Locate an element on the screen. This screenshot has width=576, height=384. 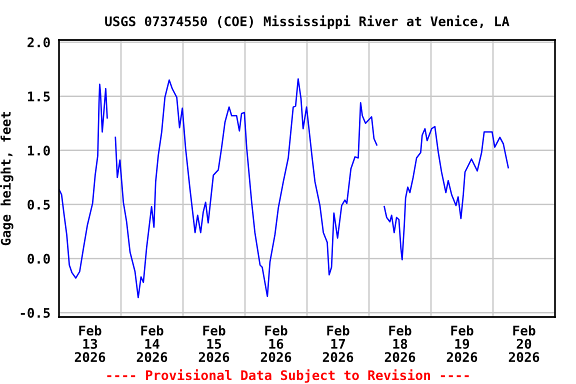
x-tick-label: Feb 19 2026 is located at coordinates (462, 343).